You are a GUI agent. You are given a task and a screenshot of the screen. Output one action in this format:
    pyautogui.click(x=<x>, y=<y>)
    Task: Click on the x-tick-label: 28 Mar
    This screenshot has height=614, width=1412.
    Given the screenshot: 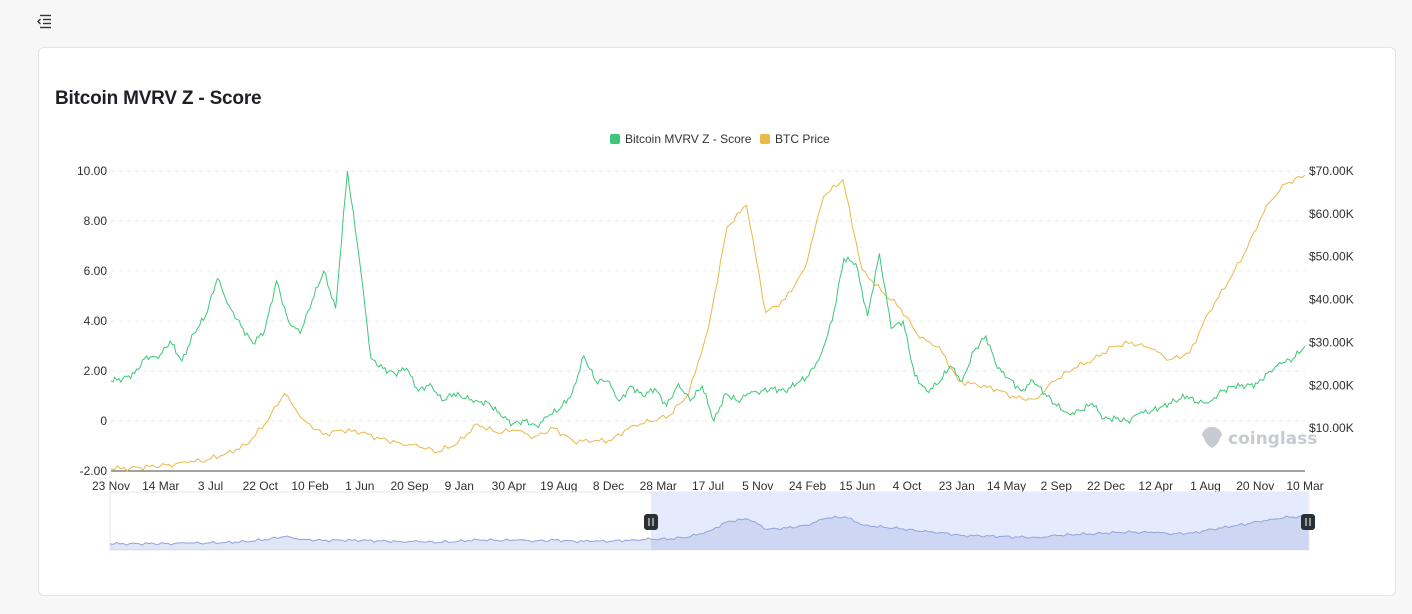 What is the action you would take?
    pyautogui.click(x=658, y=486)
    